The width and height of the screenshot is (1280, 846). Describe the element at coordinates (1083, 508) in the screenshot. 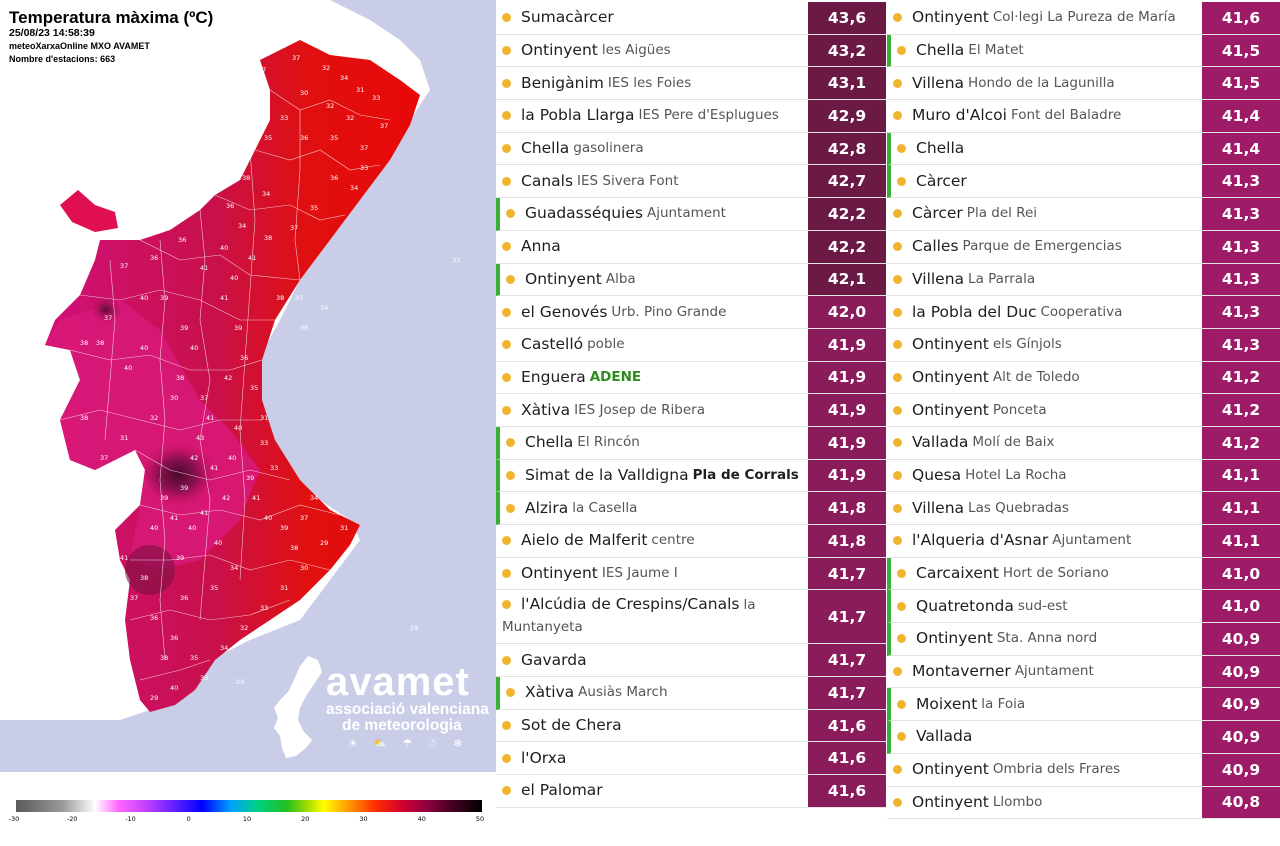

I see `station-row: Villena Las Quebradas 41,1` at that location.